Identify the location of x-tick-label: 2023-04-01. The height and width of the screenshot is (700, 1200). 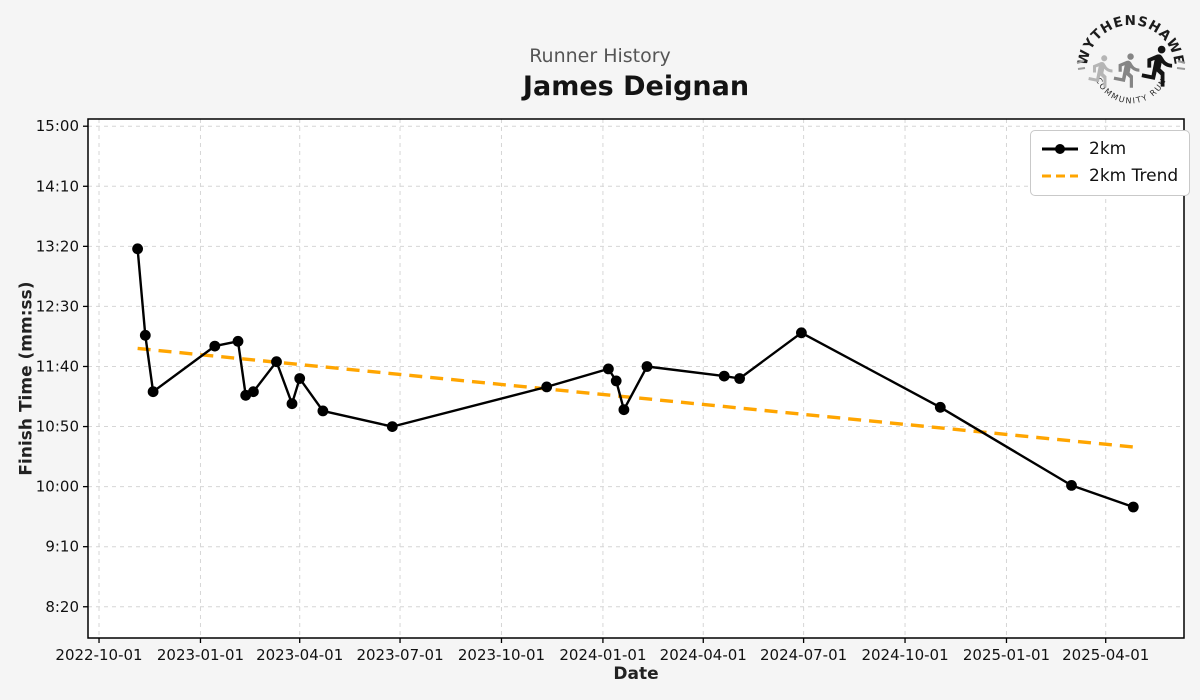
(299, 655).